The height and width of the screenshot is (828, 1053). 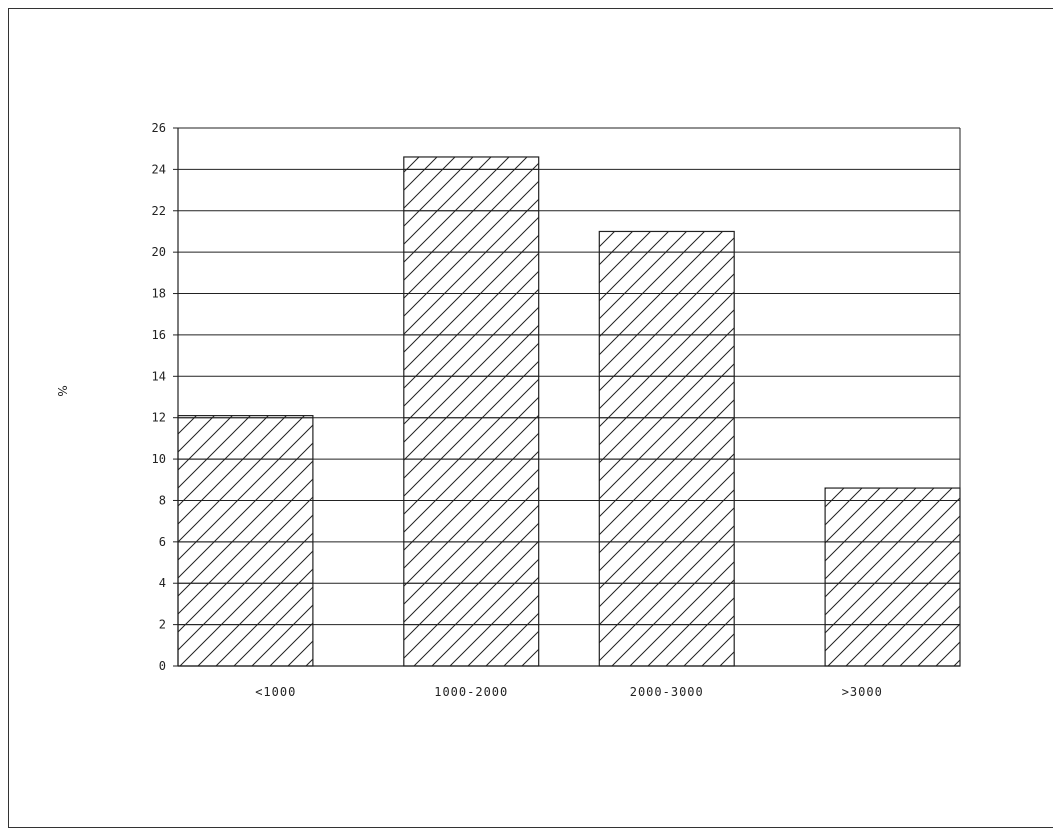 What do you see at coordinates (159, 169) in the screenshot?
I see `y-tick-label: 24` at bounding box center [159, 169].